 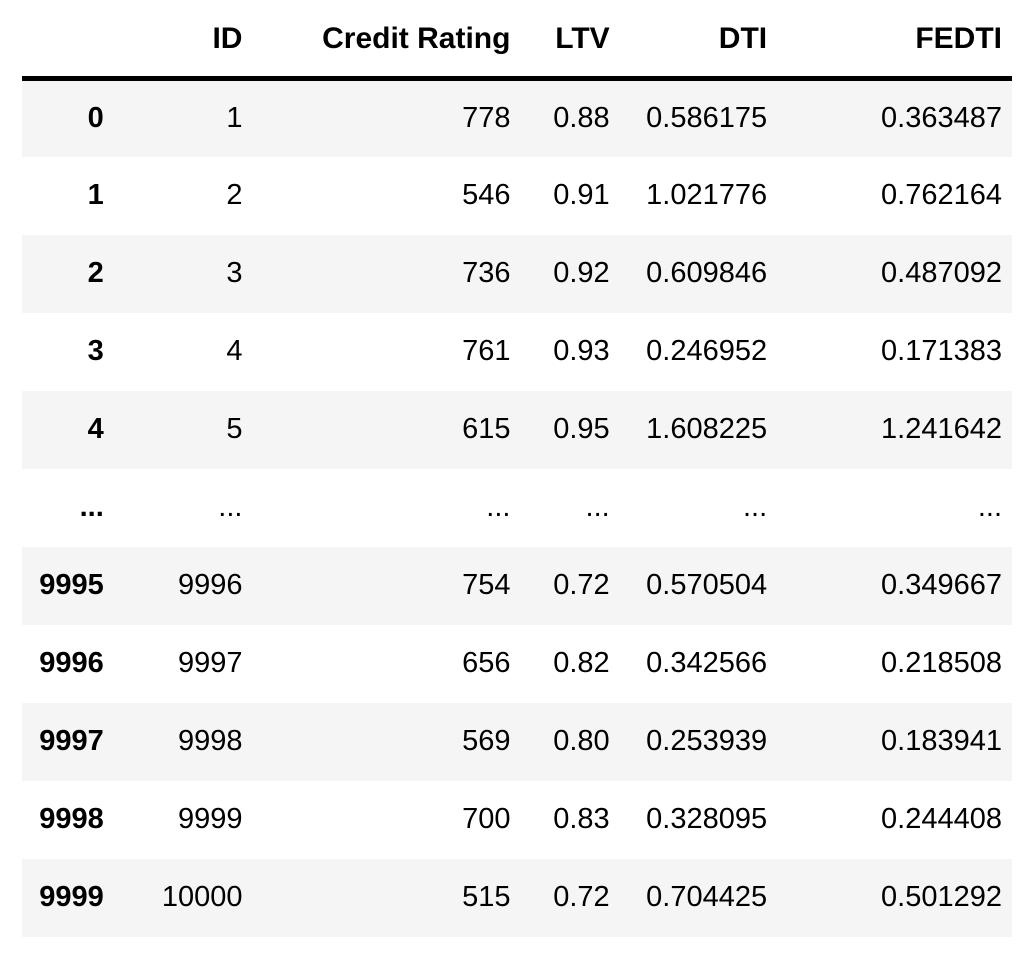 I want to click on column-header-dti: DTI, so click(x=698, y=43).